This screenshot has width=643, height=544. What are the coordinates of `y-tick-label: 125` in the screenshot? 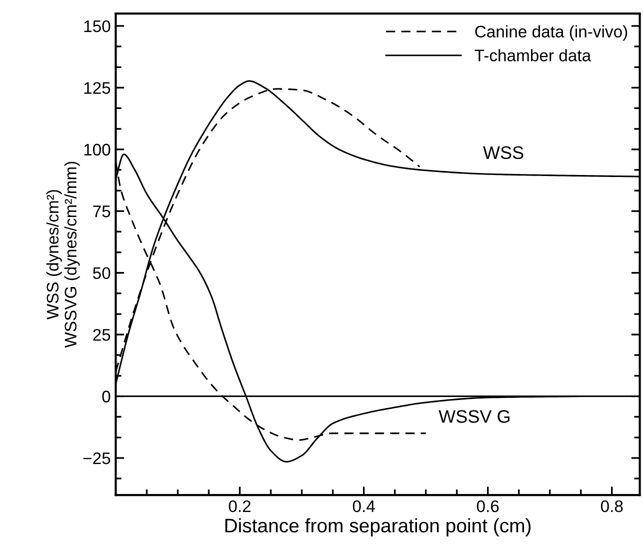 It's located at (97, 88).